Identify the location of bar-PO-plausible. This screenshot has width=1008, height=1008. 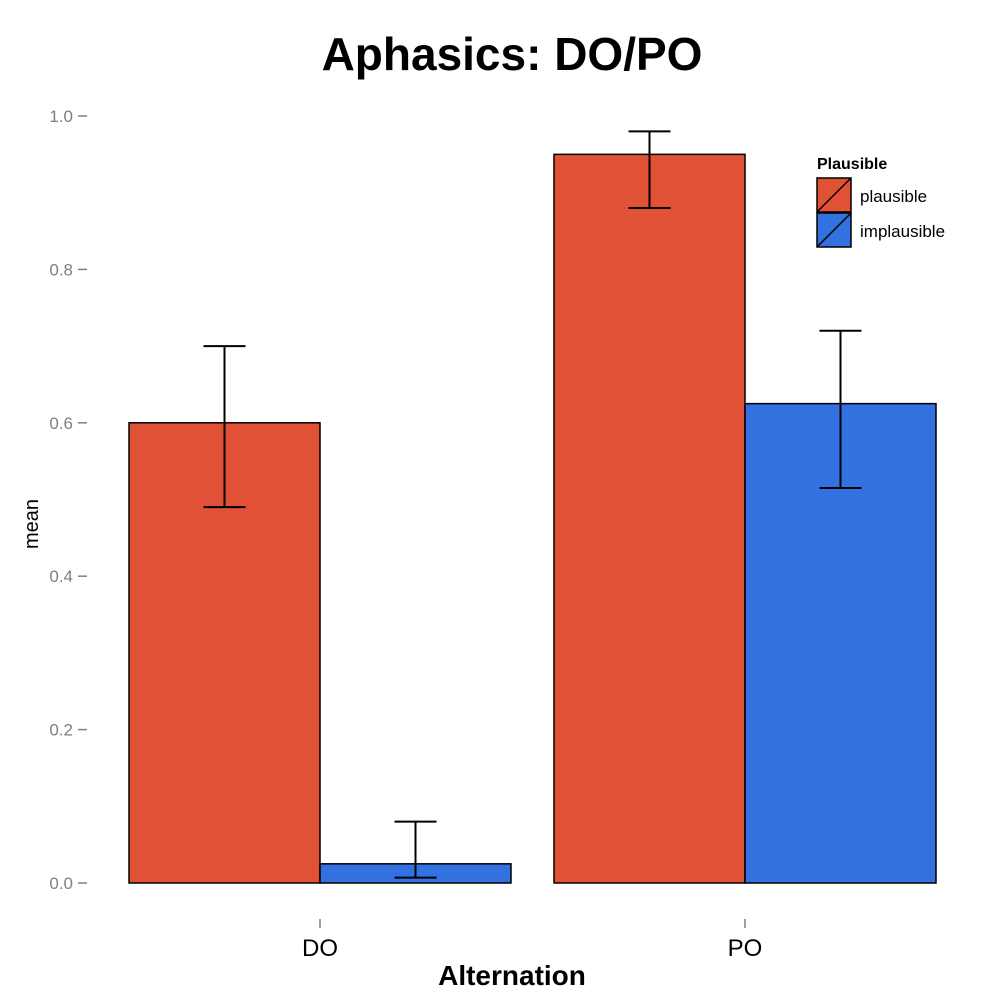
(649, 518).